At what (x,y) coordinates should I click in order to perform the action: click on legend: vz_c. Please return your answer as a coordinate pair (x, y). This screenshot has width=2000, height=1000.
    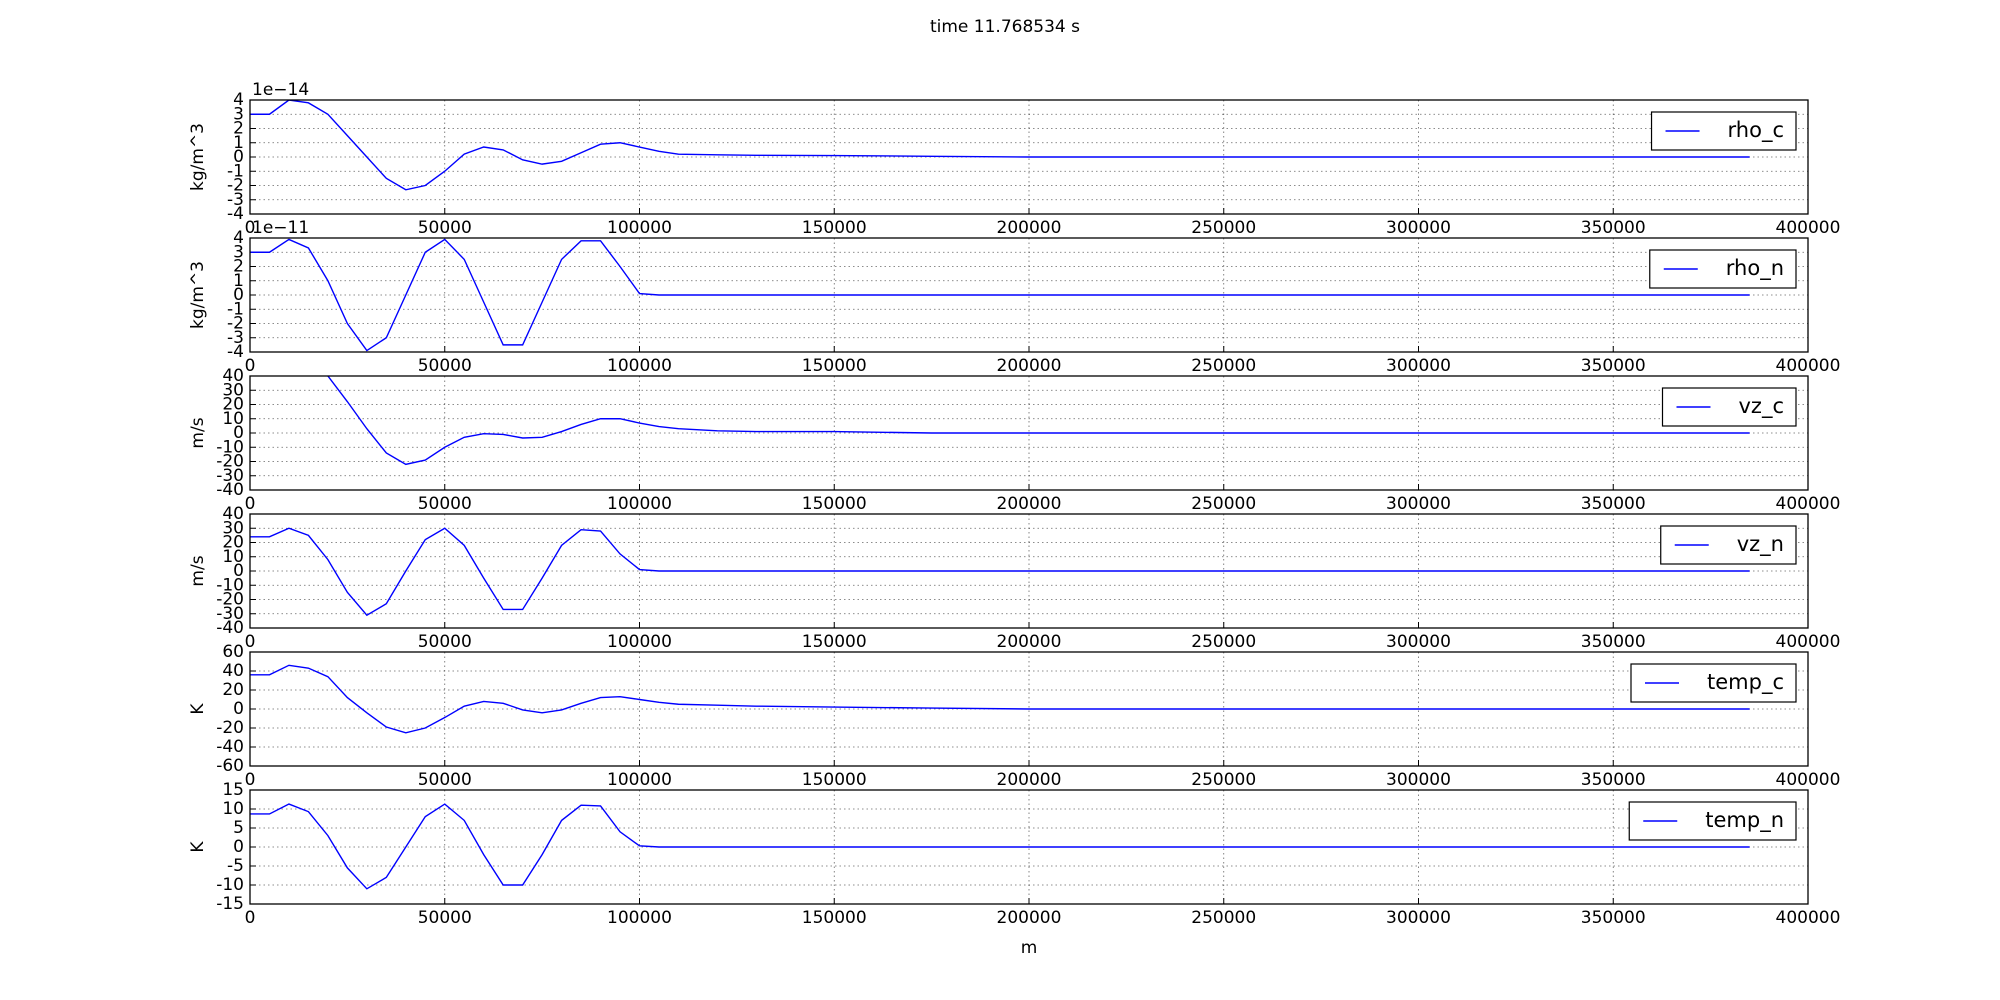
    Looking at the image, I should click on (1729, 407).